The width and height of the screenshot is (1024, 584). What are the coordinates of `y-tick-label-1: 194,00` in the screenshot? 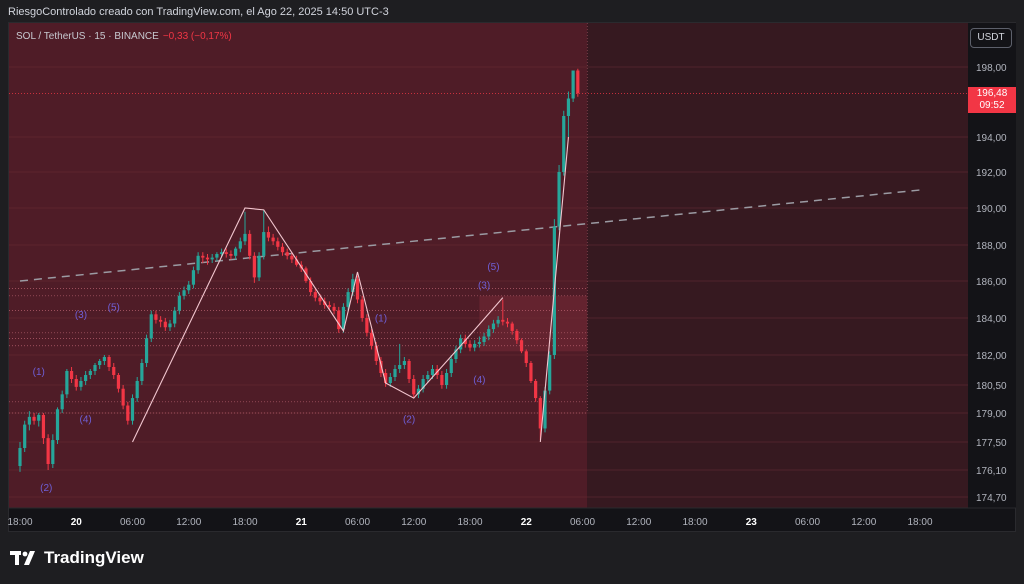 It's located at (991, 138).